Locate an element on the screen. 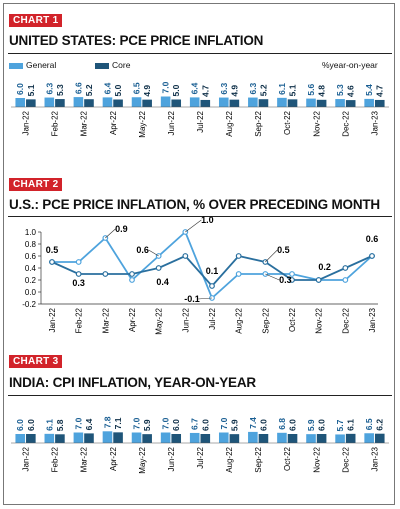 The height and width of the screenshot is (509, 400). c2-annotation: 0.1 is located at coordinates (212, 271).